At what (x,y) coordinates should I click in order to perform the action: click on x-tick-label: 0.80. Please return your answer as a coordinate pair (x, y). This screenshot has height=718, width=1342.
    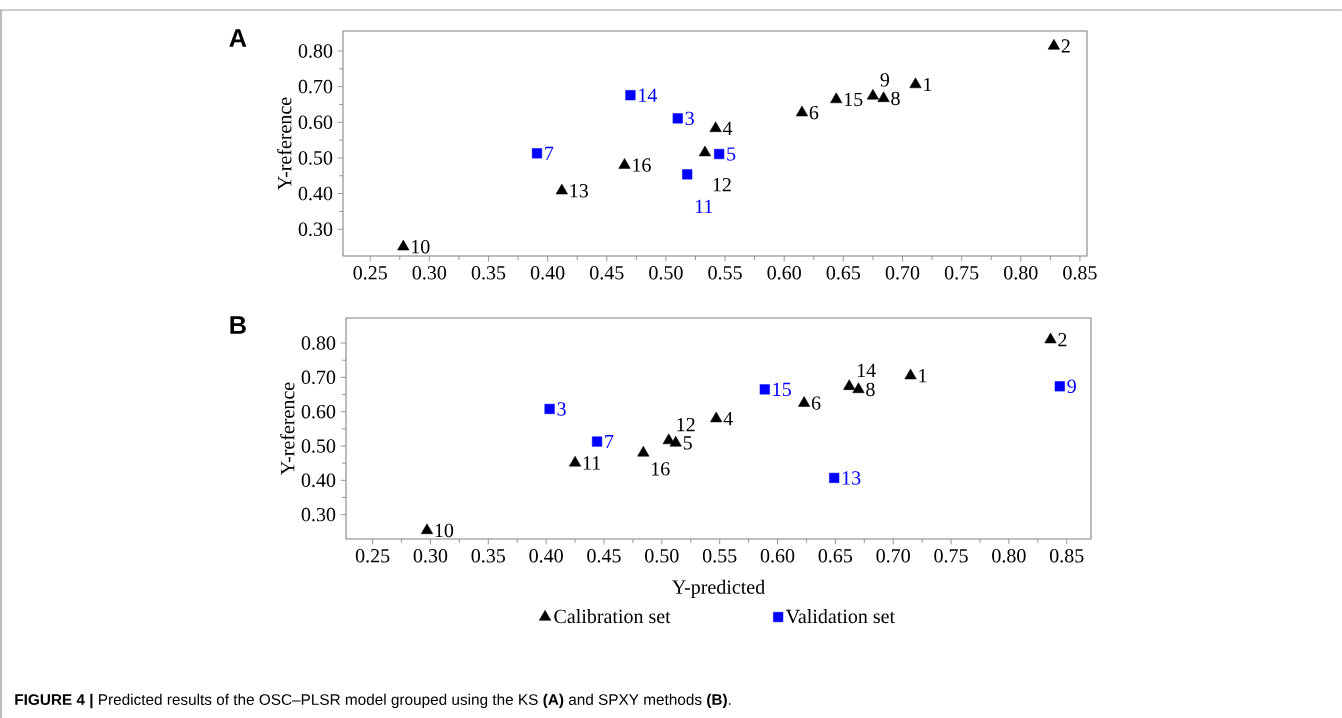
    Looking at the image, I should click on (1021, 273).